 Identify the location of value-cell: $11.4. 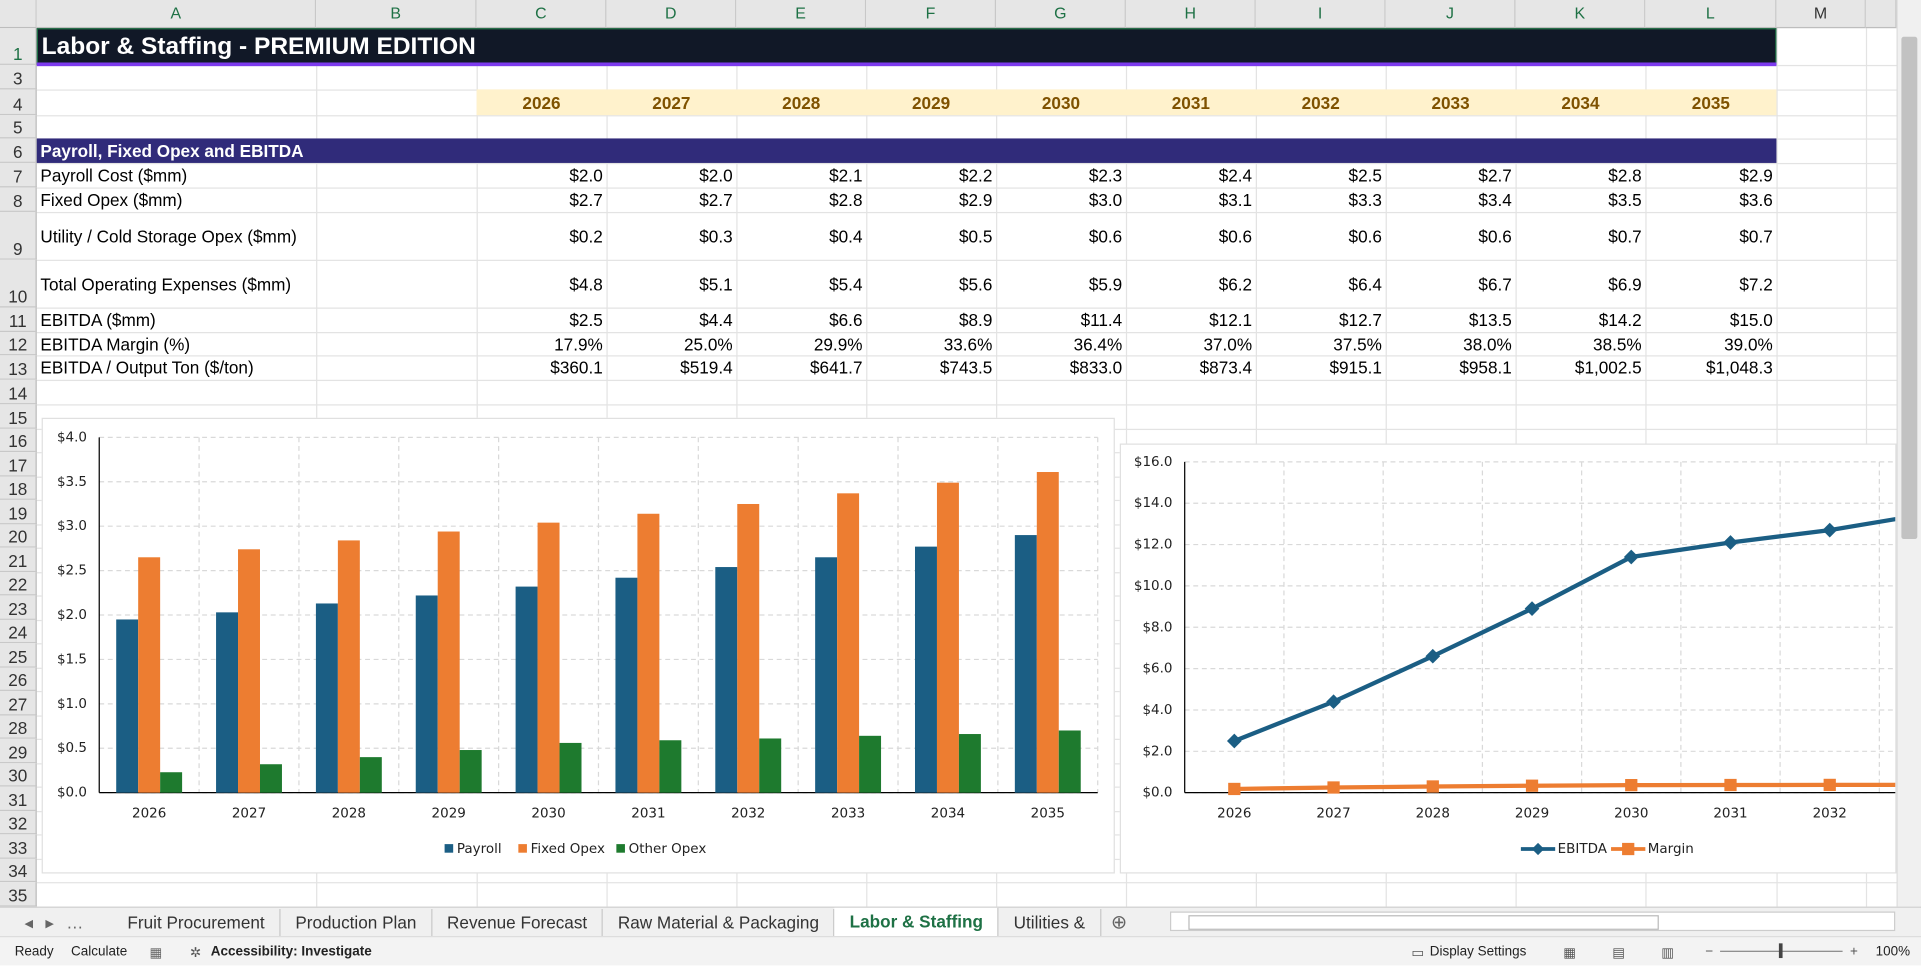
(1101, 319).